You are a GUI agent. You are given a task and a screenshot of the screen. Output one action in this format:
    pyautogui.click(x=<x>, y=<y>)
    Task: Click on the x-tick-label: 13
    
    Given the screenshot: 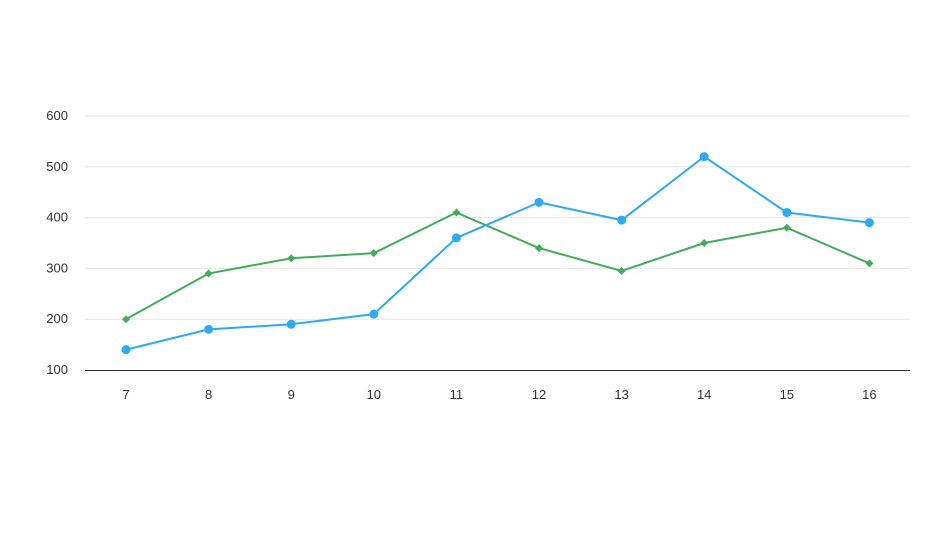 What is the action you would take?
    pyautogui.click(x=621, y=394)
    